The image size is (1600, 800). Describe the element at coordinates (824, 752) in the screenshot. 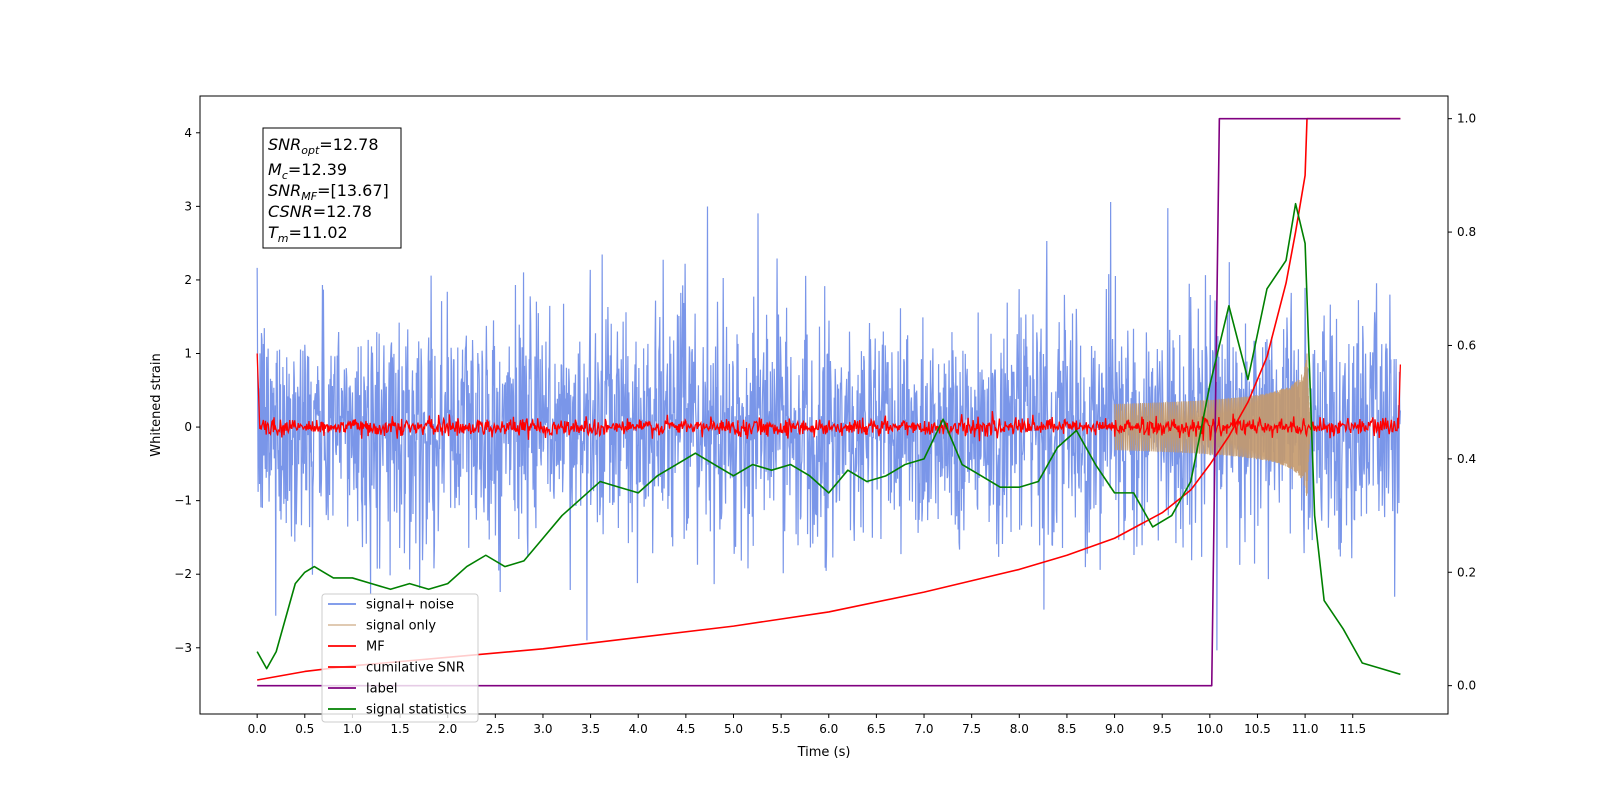

I see `x-axis-title: Time (s)` at that location.